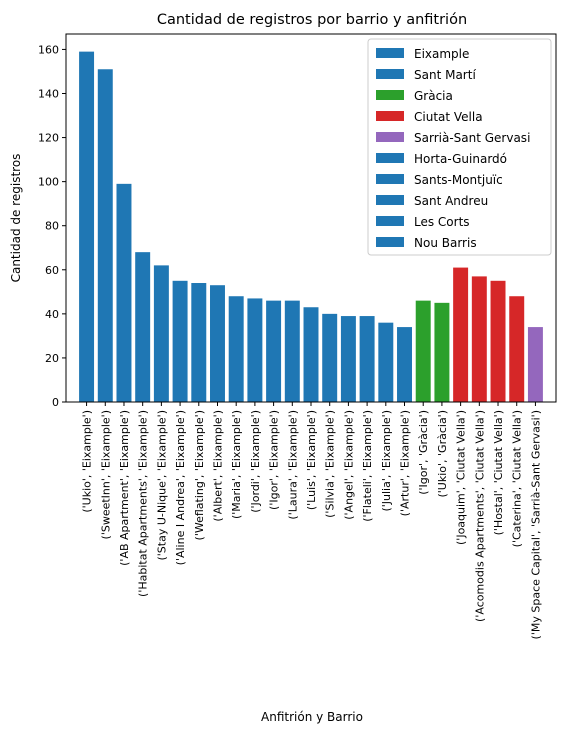  Describe the element at coordinates (105, 474) in the screenshot. I see `x-tick-label: ('SweetInn', 'Eixample')` at that location.